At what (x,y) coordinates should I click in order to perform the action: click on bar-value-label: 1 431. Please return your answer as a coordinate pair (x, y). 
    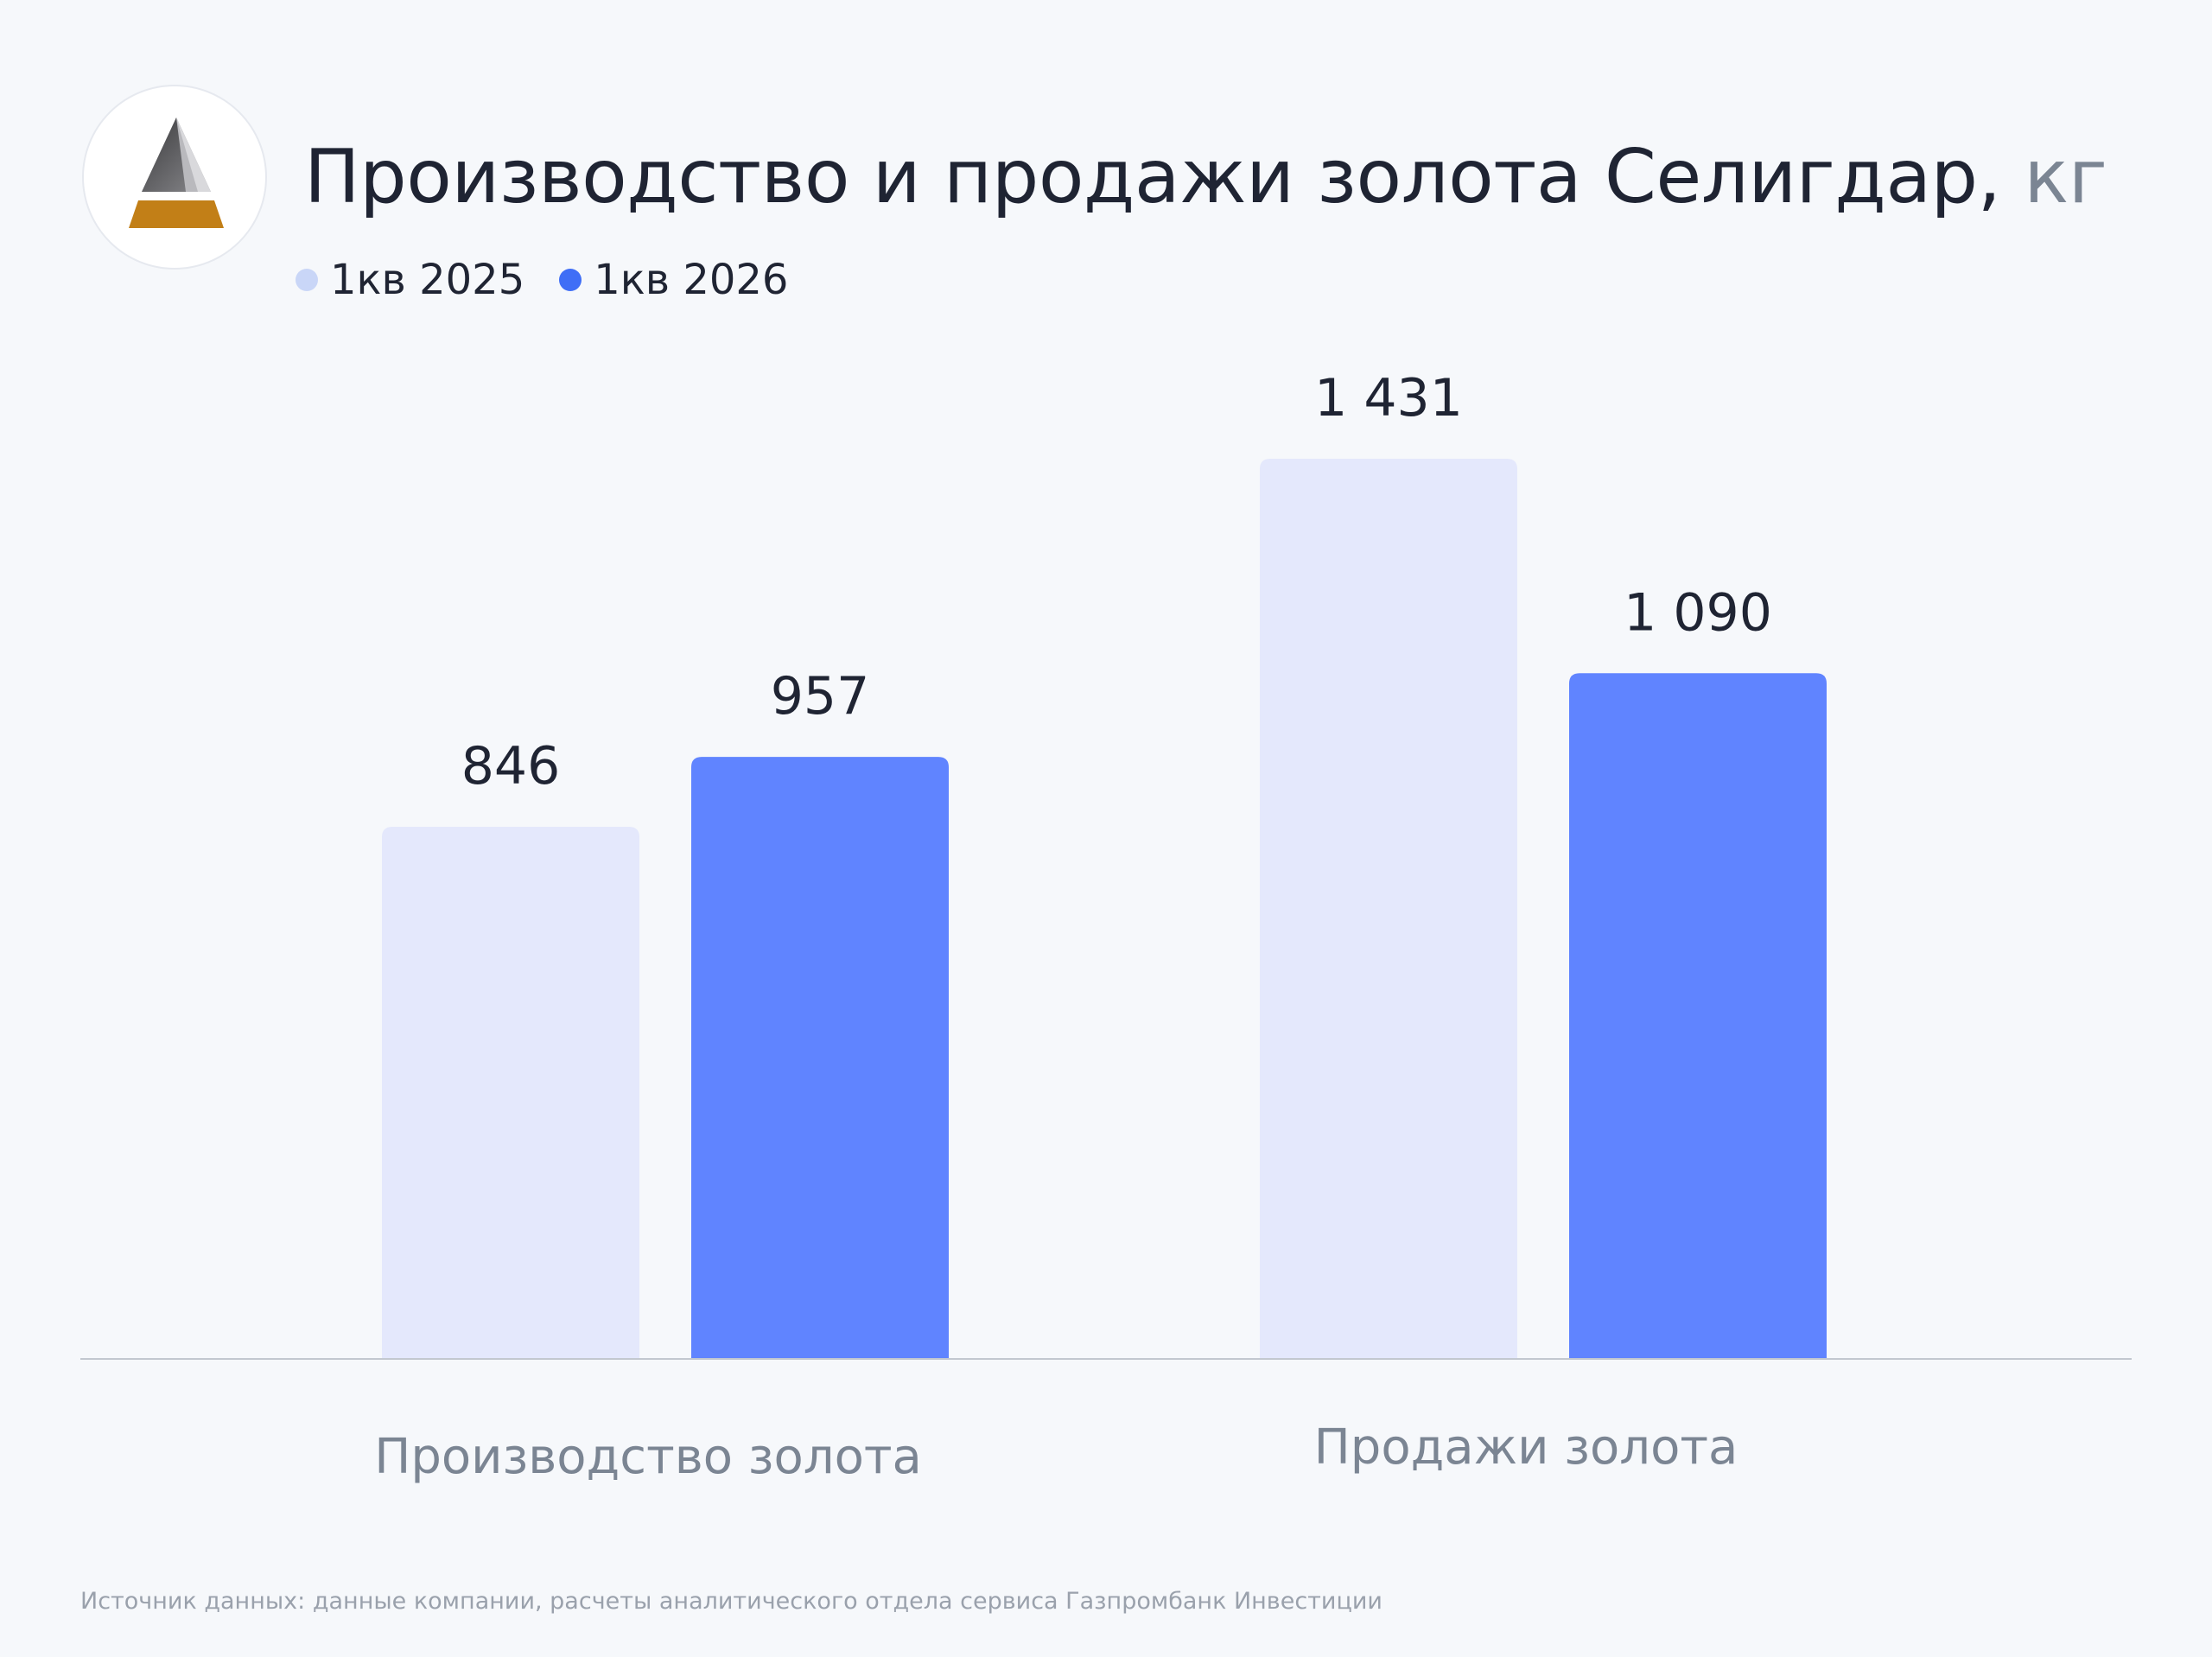
    Looking at the image, I should click on (1388, 398).